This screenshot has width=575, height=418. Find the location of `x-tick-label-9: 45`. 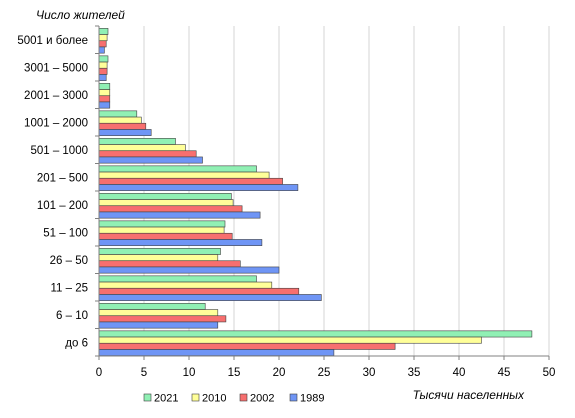

x-tick-label-9: 45 is located at coordinates (504, 373).